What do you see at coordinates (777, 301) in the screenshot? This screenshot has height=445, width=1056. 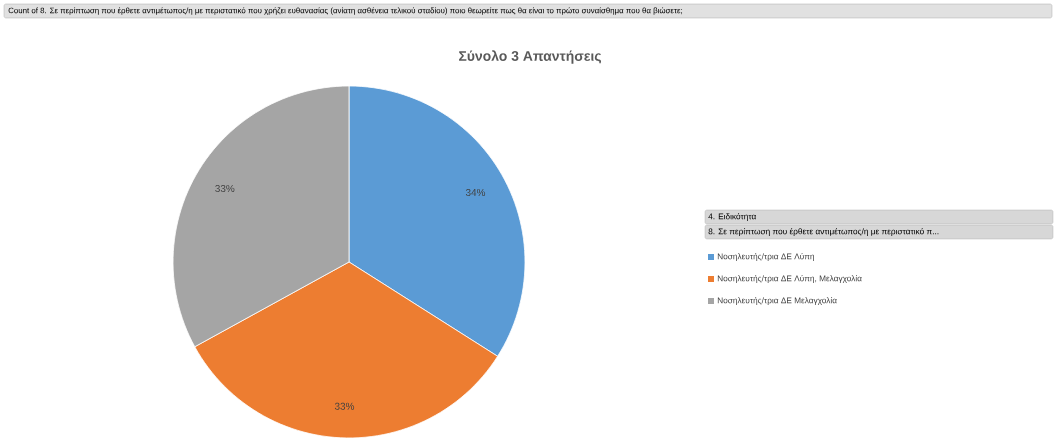 I see `legend-label: Νοσηλευτής/τρια ΔΕ Μελαγχολία` at bounding box center [777, 301].